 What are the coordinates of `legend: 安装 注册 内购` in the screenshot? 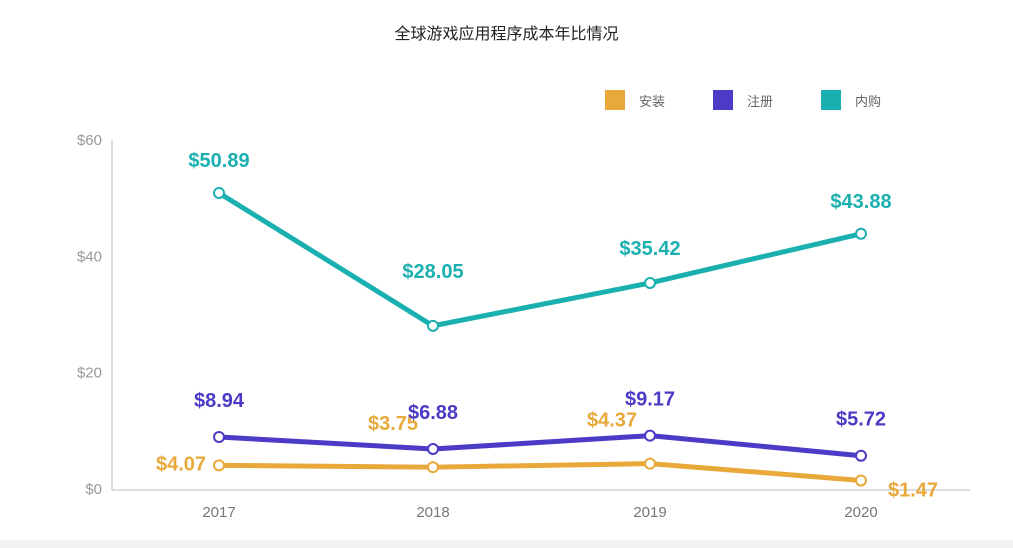 It's located at (767, 100).